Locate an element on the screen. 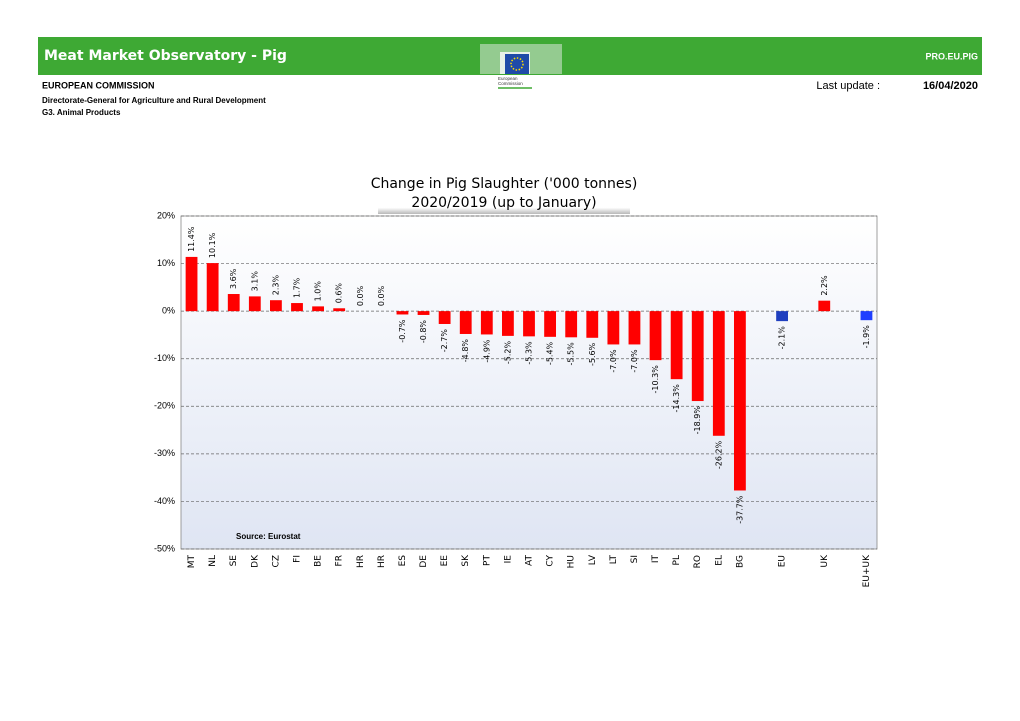 The image size is (1020, 721). x-tick-label: FR is located at coordinates (340, 560).